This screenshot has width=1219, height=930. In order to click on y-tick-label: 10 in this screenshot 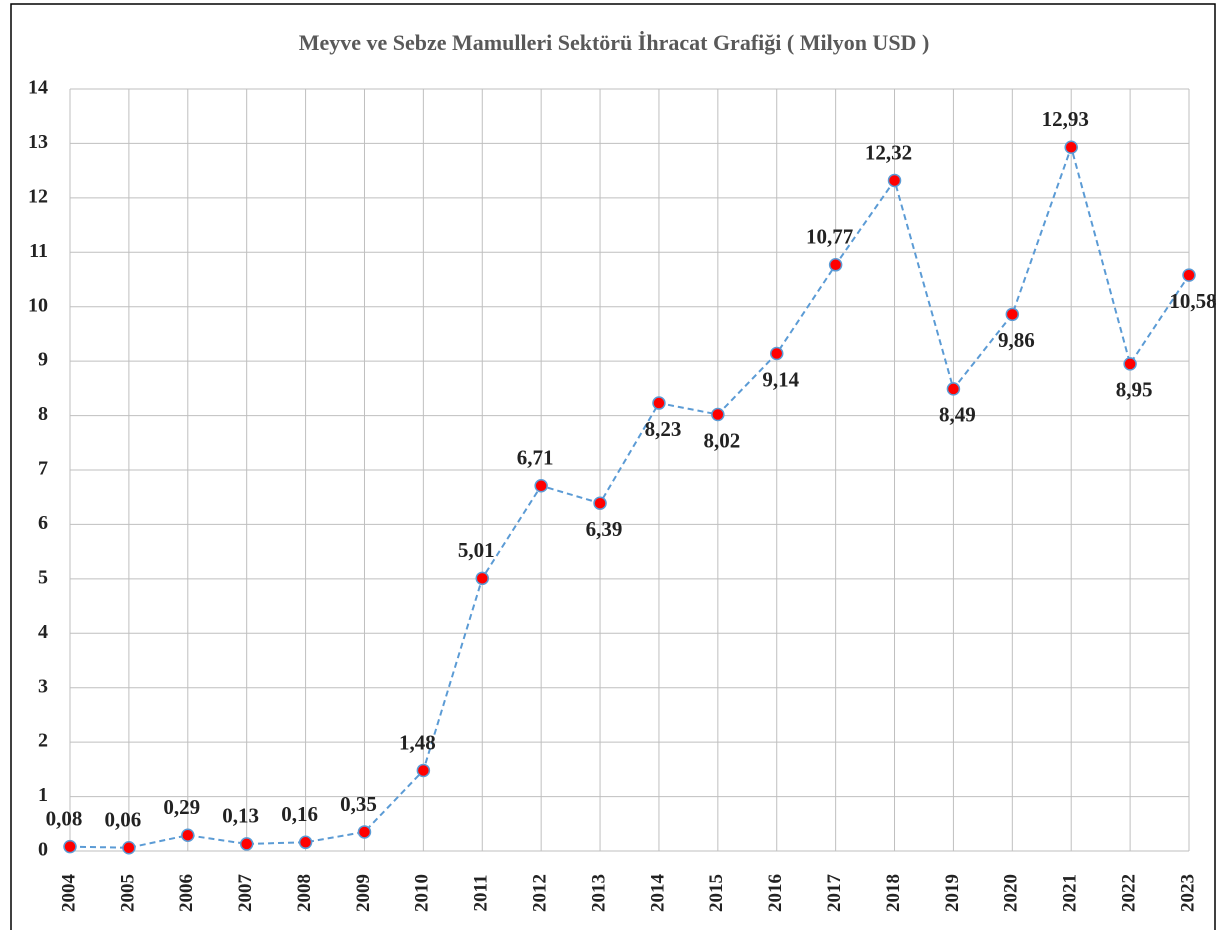, I will do `click(38, 305)`.